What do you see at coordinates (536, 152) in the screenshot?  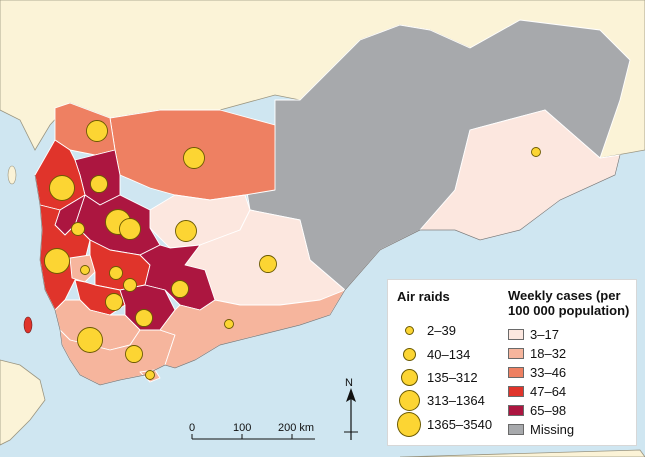 I see `air-raid-marker-hadramawt` at bounding box center [536, 152].